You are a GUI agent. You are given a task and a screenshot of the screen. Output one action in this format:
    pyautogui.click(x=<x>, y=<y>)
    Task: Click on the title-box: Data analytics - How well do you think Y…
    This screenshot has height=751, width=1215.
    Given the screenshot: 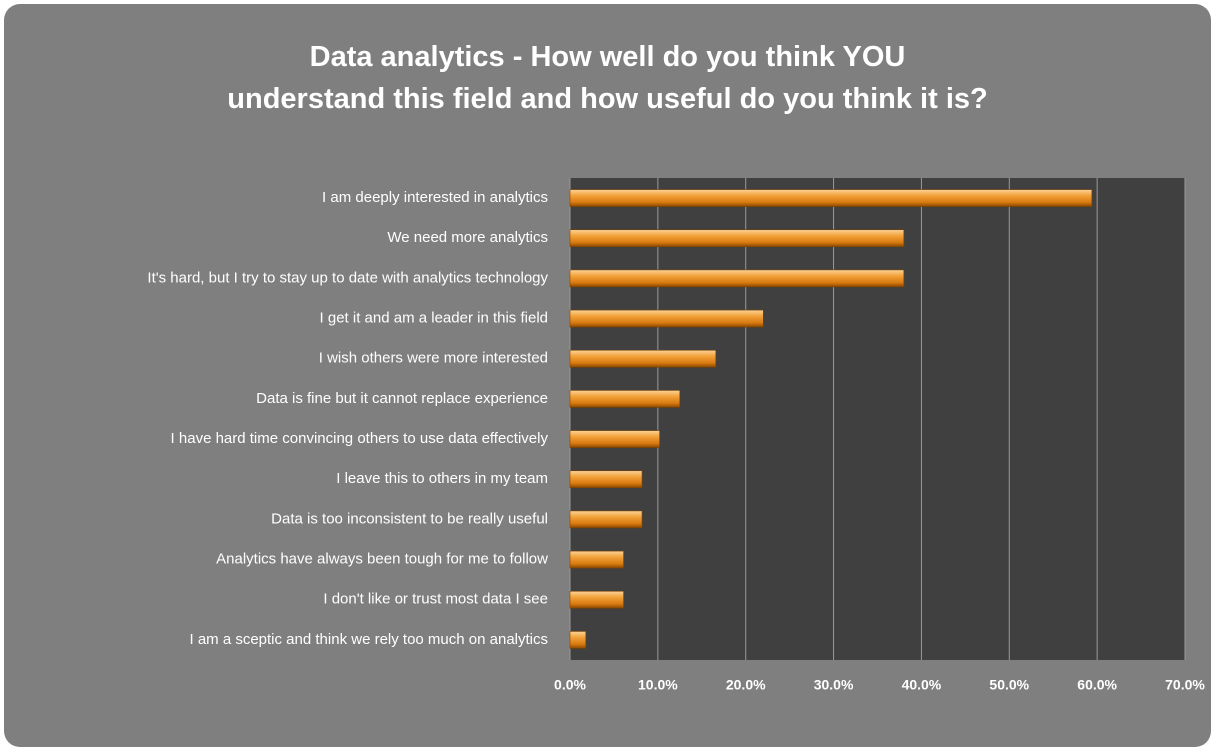 What is the action you would take?
    pyautogui.click(x=607, y=78)
    